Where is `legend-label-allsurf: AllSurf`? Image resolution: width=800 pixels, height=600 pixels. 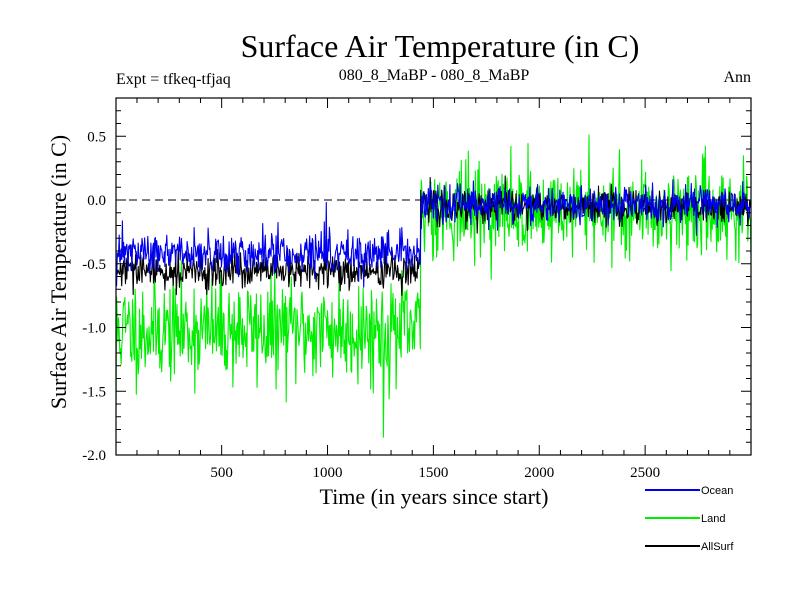 legend-label-allsurf: AllSurf is located at coordinates (717, 547).